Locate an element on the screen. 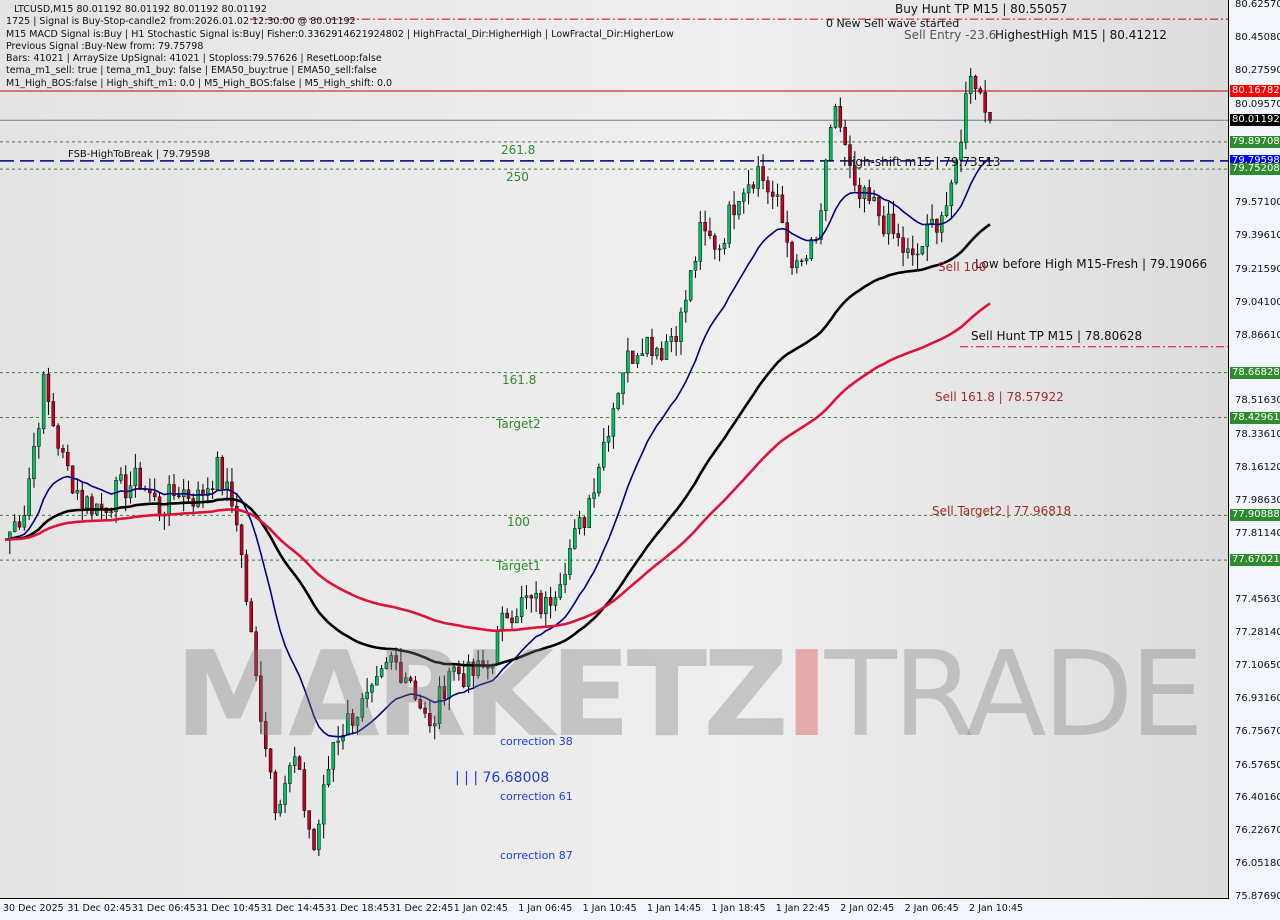 This screenshot has height=920, width=1280. time-tick-label: 31 Dec 22:45 is located at coordinates (421, 908).